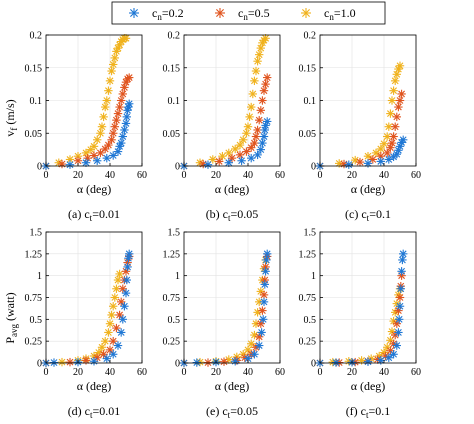 The width and height of the screenshot is (474, 424). I want to click on y-axis-label-power: Pavg (watt), so click(11, 317).